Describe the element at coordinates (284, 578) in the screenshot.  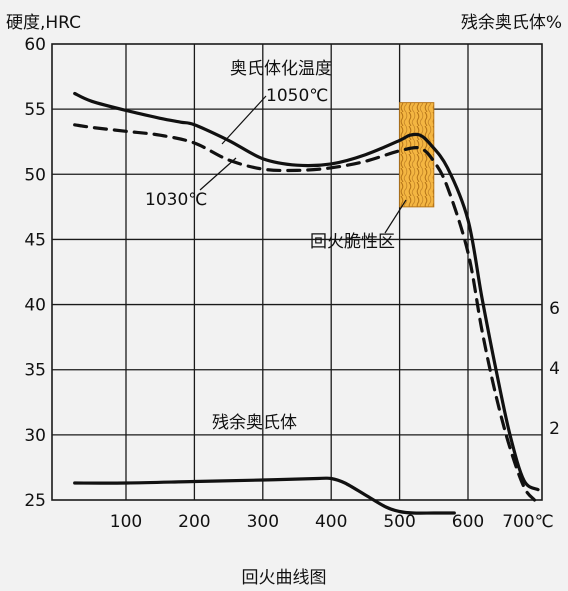
I see `chart-title: 回火曲线图` at that location.